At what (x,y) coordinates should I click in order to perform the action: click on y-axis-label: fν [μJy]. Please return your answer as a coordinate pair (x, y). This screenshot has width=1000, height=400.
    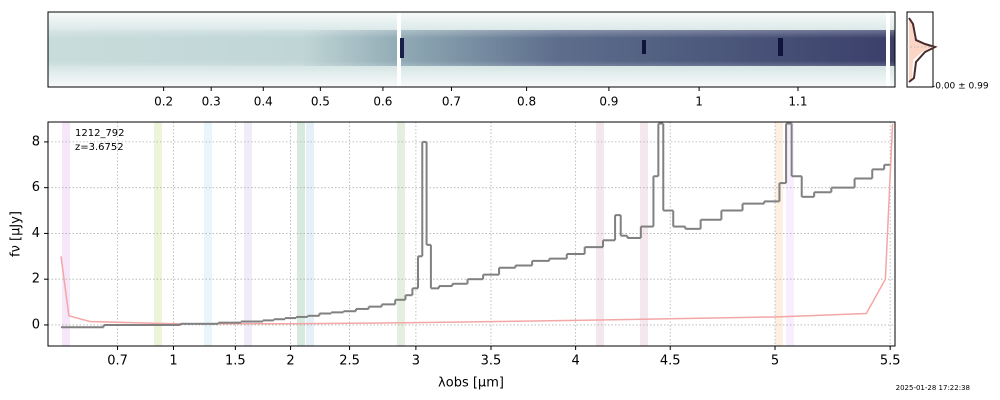
    Looking at the image, I should click on (16, 234).